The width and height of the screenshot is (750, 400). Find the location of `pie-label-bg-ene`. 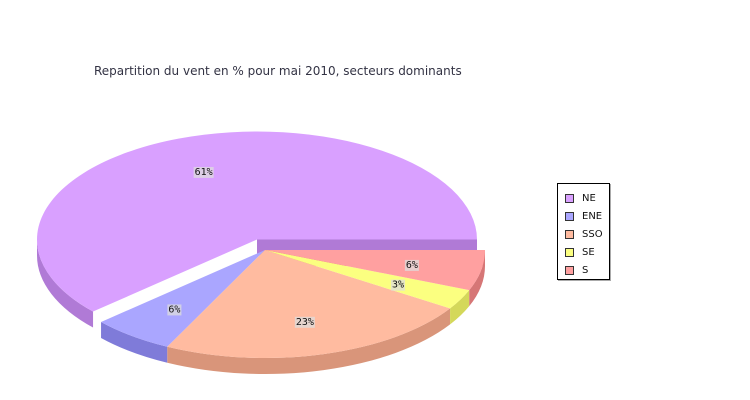

pie-label-bg-ene is located at coordinates (174, 310).